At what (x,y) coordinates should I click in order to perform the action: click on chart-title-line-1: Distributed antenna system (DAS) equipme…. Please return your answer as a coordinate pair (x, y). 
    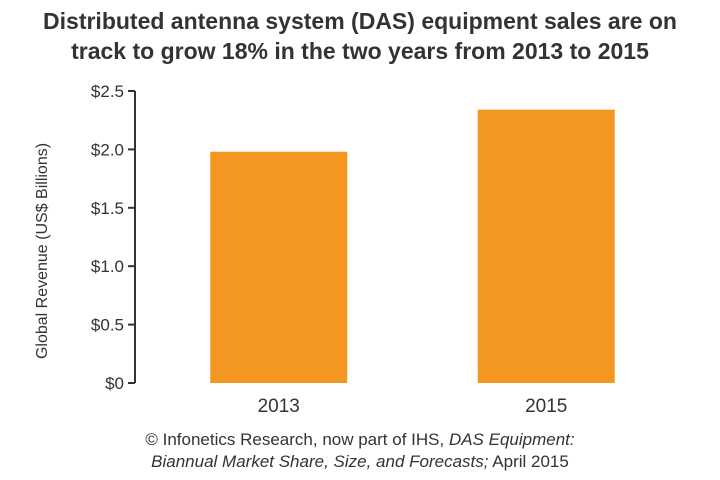
    Looking at the image, I should click on (360, 21).